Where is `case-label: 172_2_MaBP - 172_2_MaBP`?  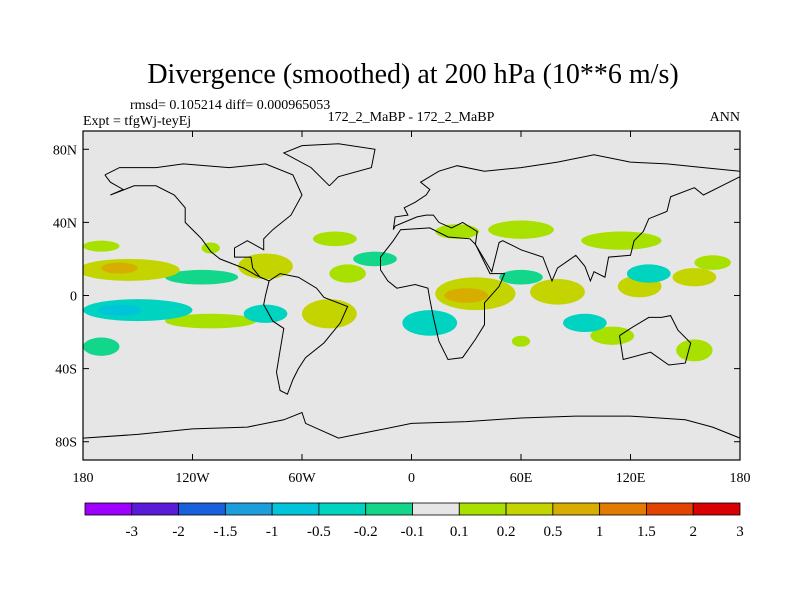
case-label: 172_2_MaBP - 172_2_MaBP is located at coordinates (411, 117).